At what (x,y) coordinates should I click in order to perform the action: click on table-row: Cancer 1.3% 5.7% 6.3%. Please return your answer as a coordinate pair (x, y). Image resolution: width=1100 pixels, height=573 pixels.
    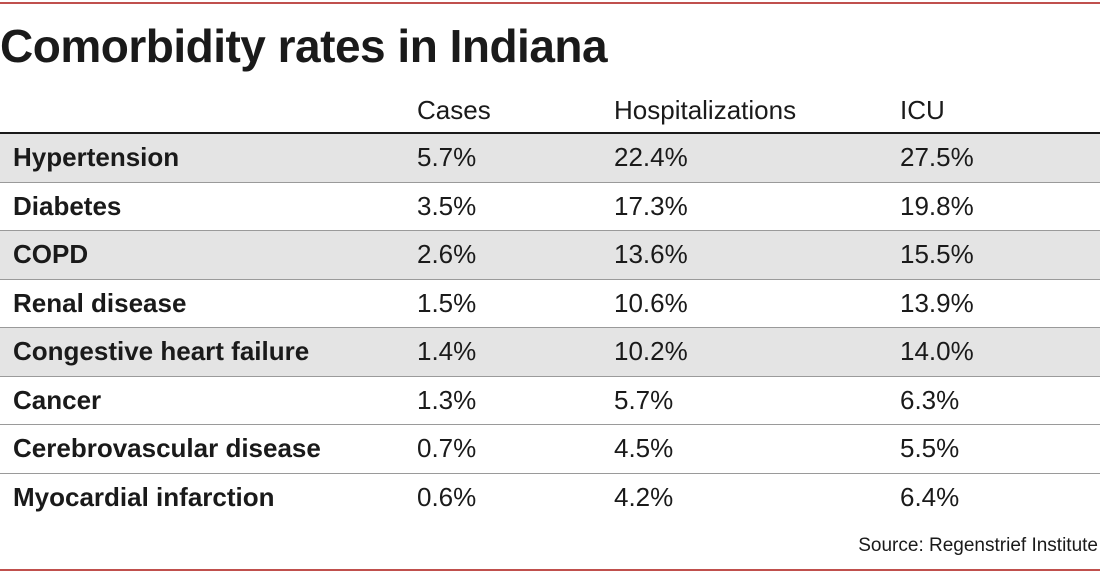
    Looking at the image, I should click on (550, 401).